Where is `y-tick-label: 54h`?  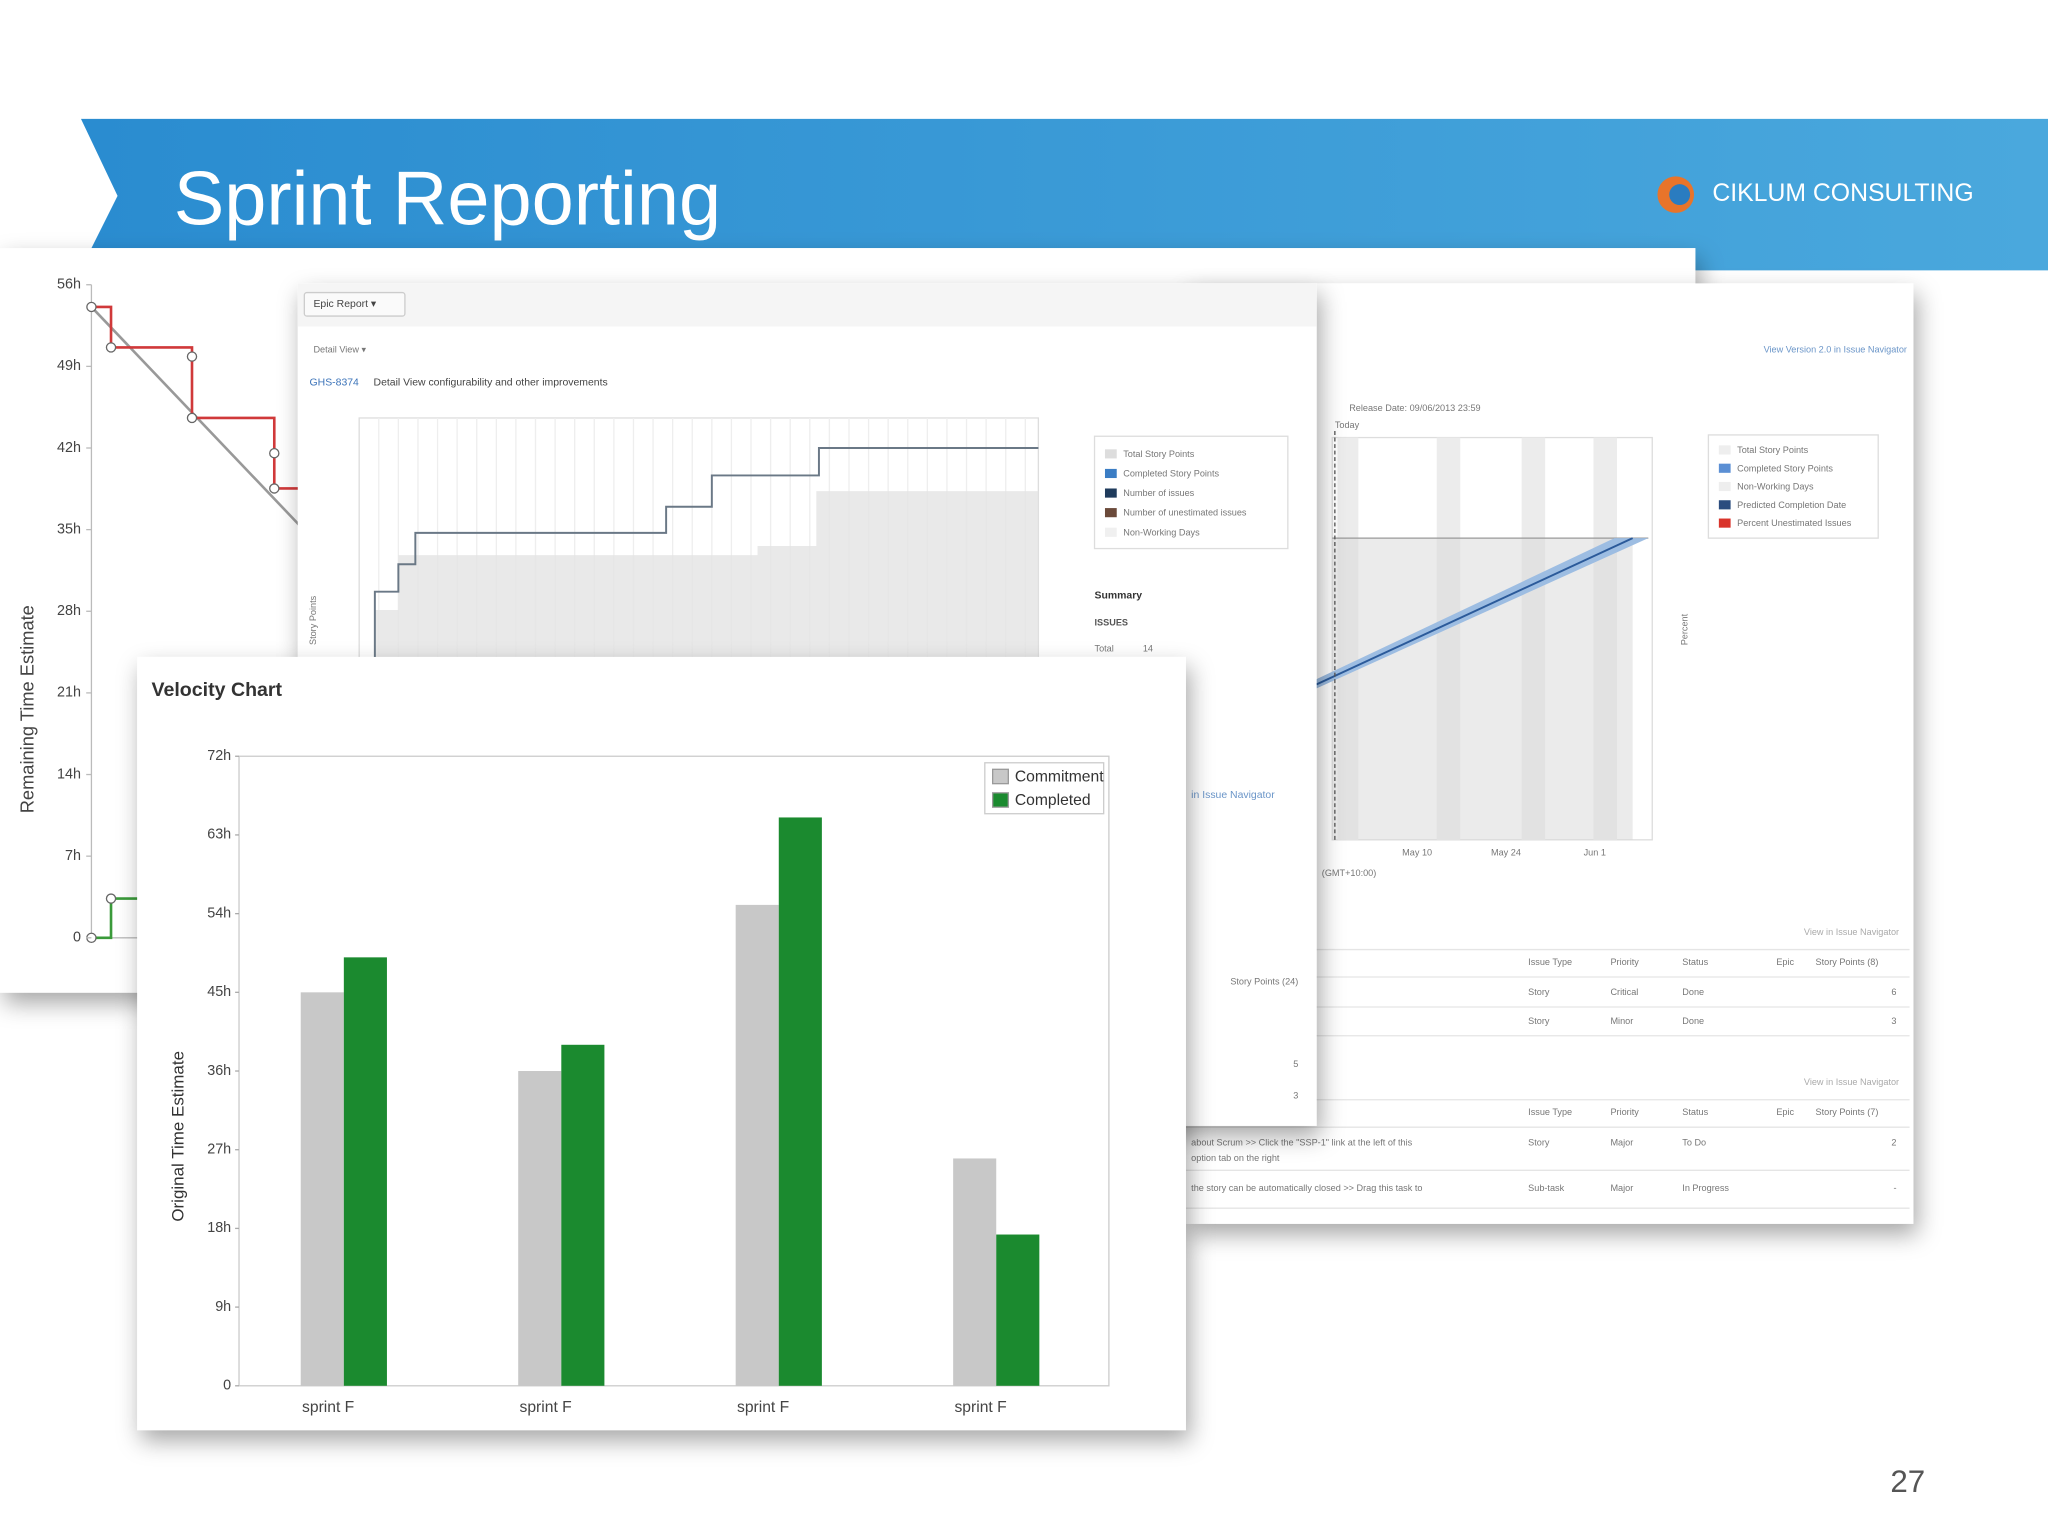 y-tick-label: 54h is located at coordinates (219, 913).